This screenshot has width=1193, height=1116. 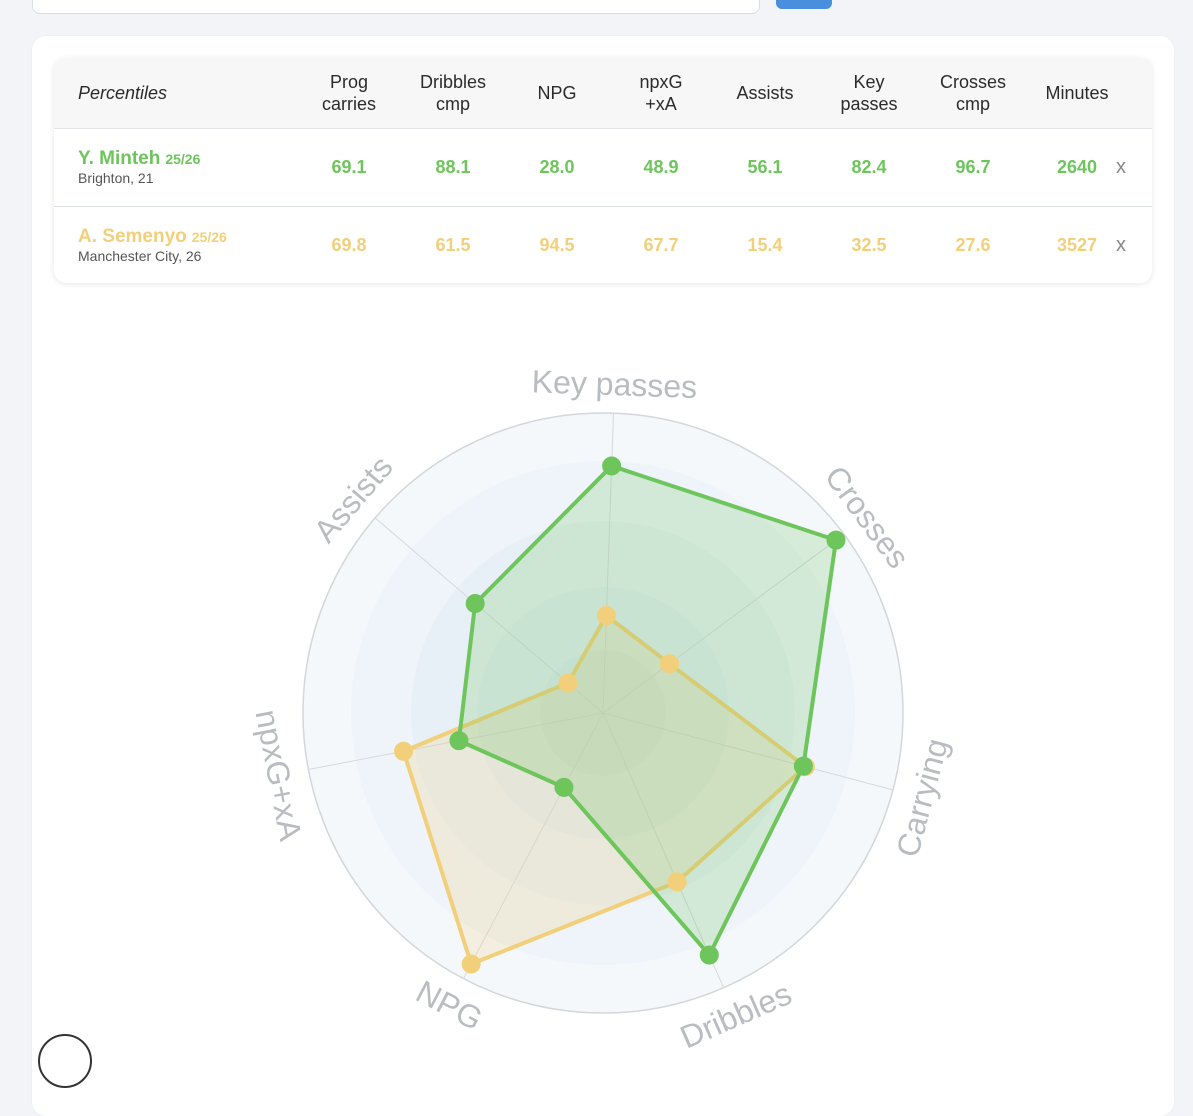 I want to click on player-name: Y. Minteh 25/26, so click(x=139, y=158).